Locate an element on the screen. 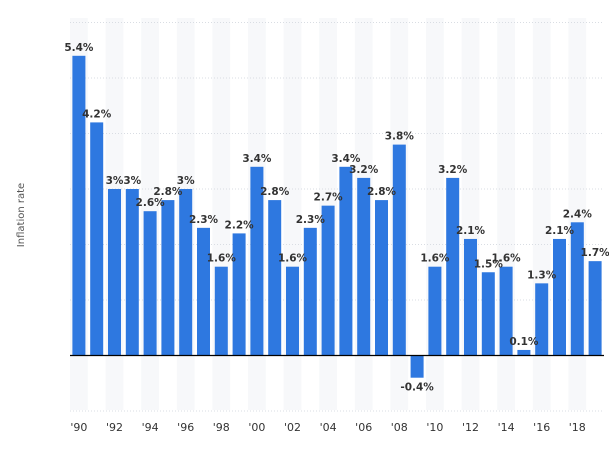 This screenshot has width=609, height=450. value-label-2004: 2.7% is located at coordinates (329, 198).